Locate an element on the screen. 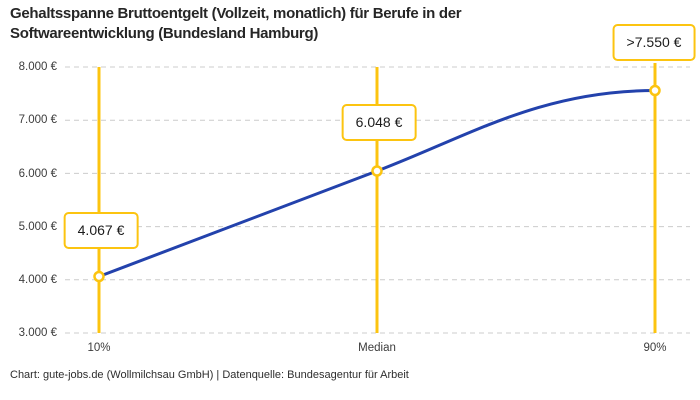  y-tick-5000: 5.000 € is located at coordinates (37, 227).